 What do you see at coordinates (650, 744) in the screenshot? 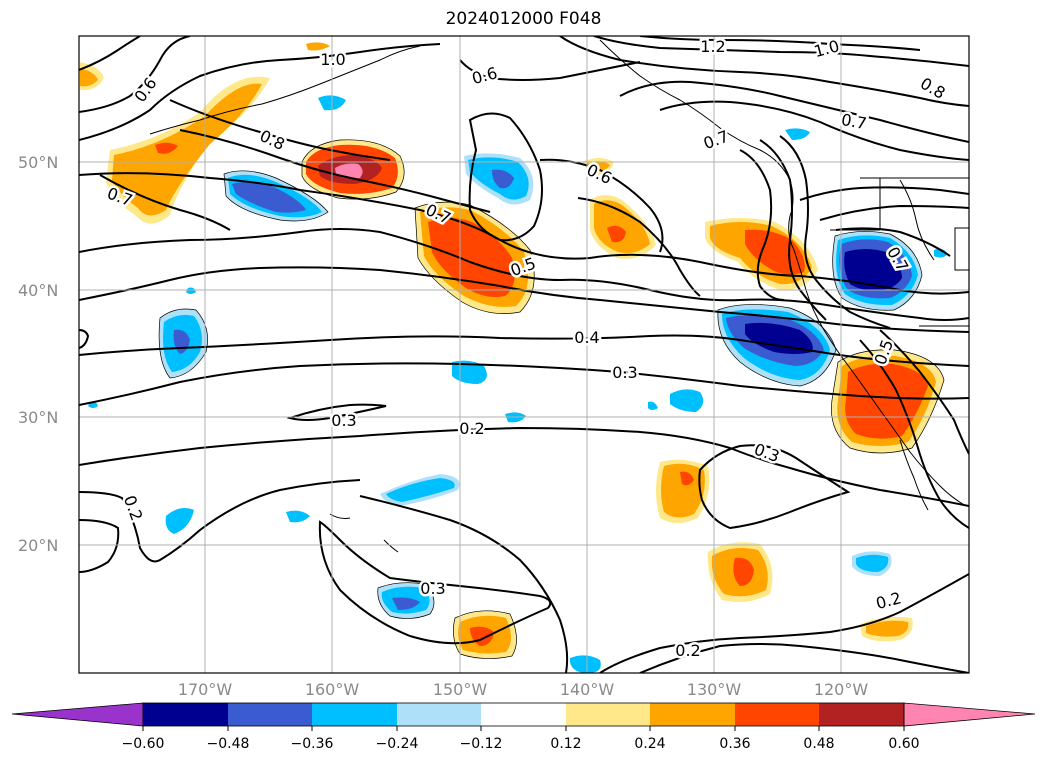
I see `colorbar-tick-label: 0.24` at bounding box center [650, 744].